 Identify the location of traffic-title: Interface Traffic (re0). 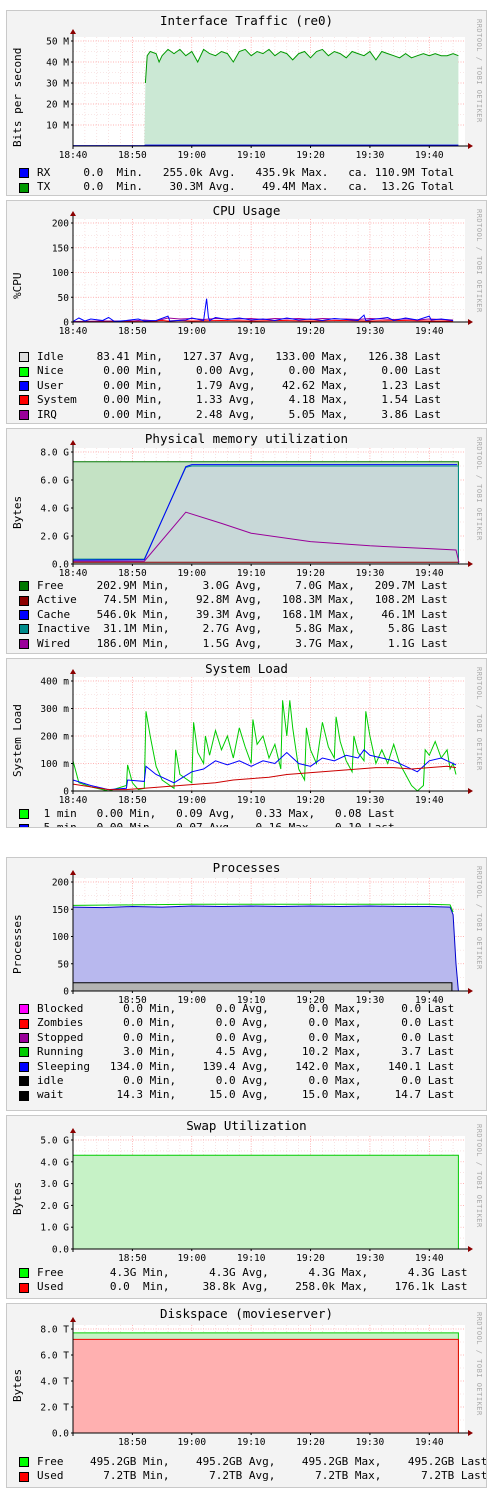
(246, 20).